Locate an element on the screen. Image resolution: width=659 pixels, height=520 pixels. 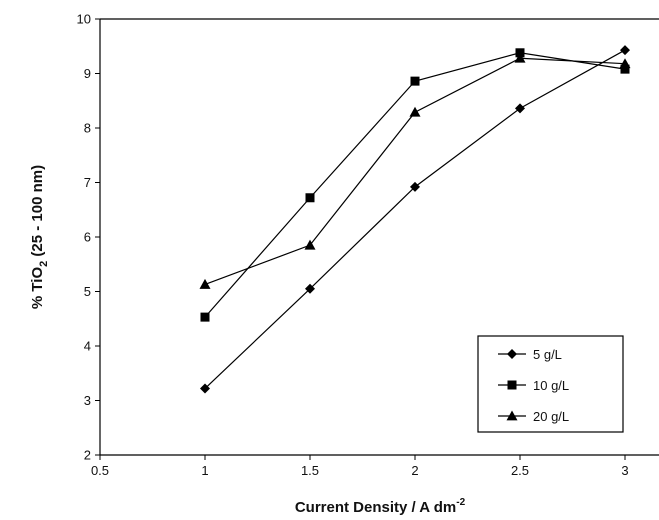
x-tick-label: 2.5 is located at coordinates (520, 470).